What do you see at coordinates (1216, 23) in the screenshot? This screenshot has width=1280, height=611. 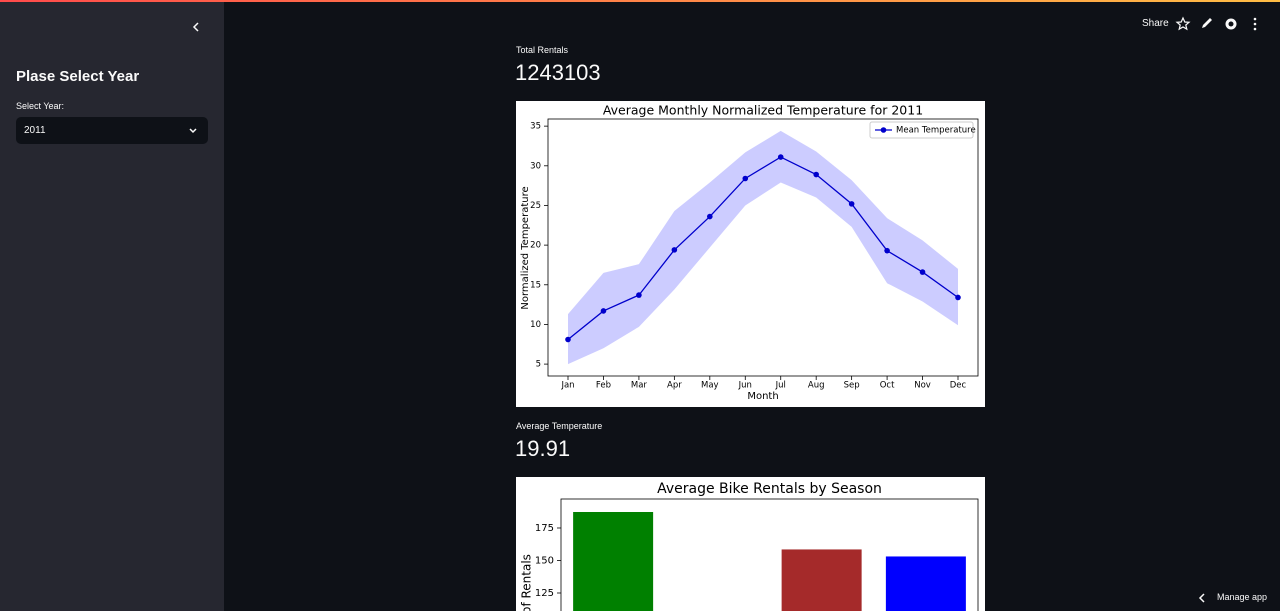 I see `toolbar-icons` at bounding box center [1216, 23].